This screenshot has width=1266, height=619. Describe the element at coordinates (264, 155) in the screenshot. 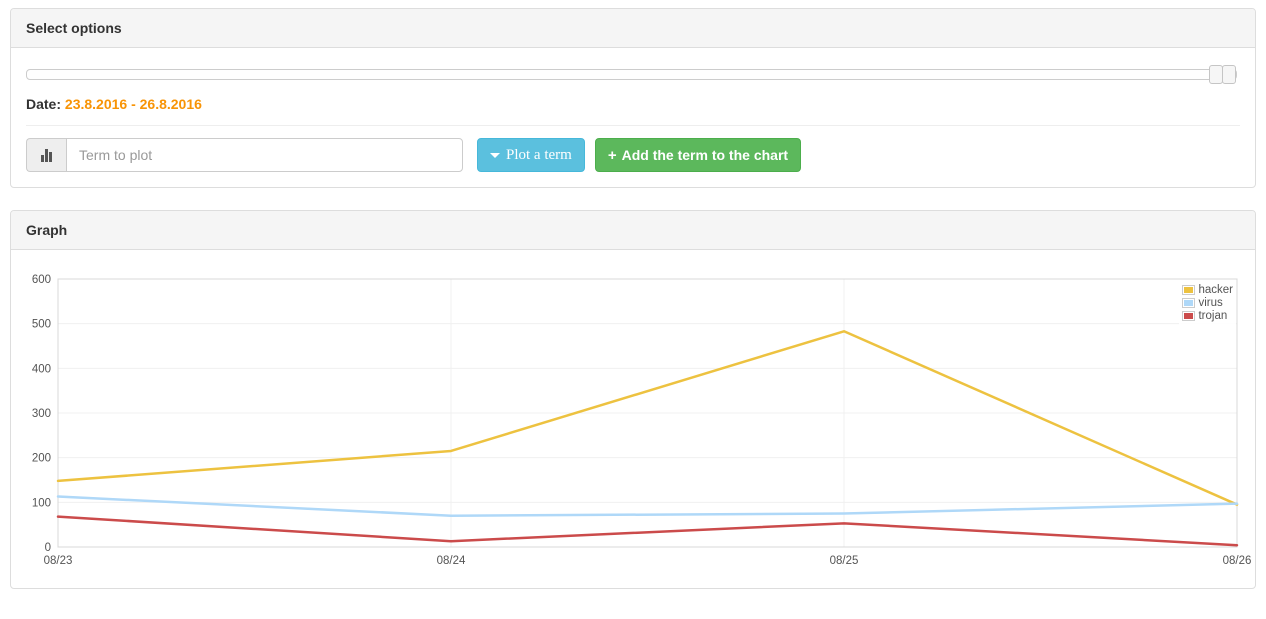

I see `term-input` at that location.